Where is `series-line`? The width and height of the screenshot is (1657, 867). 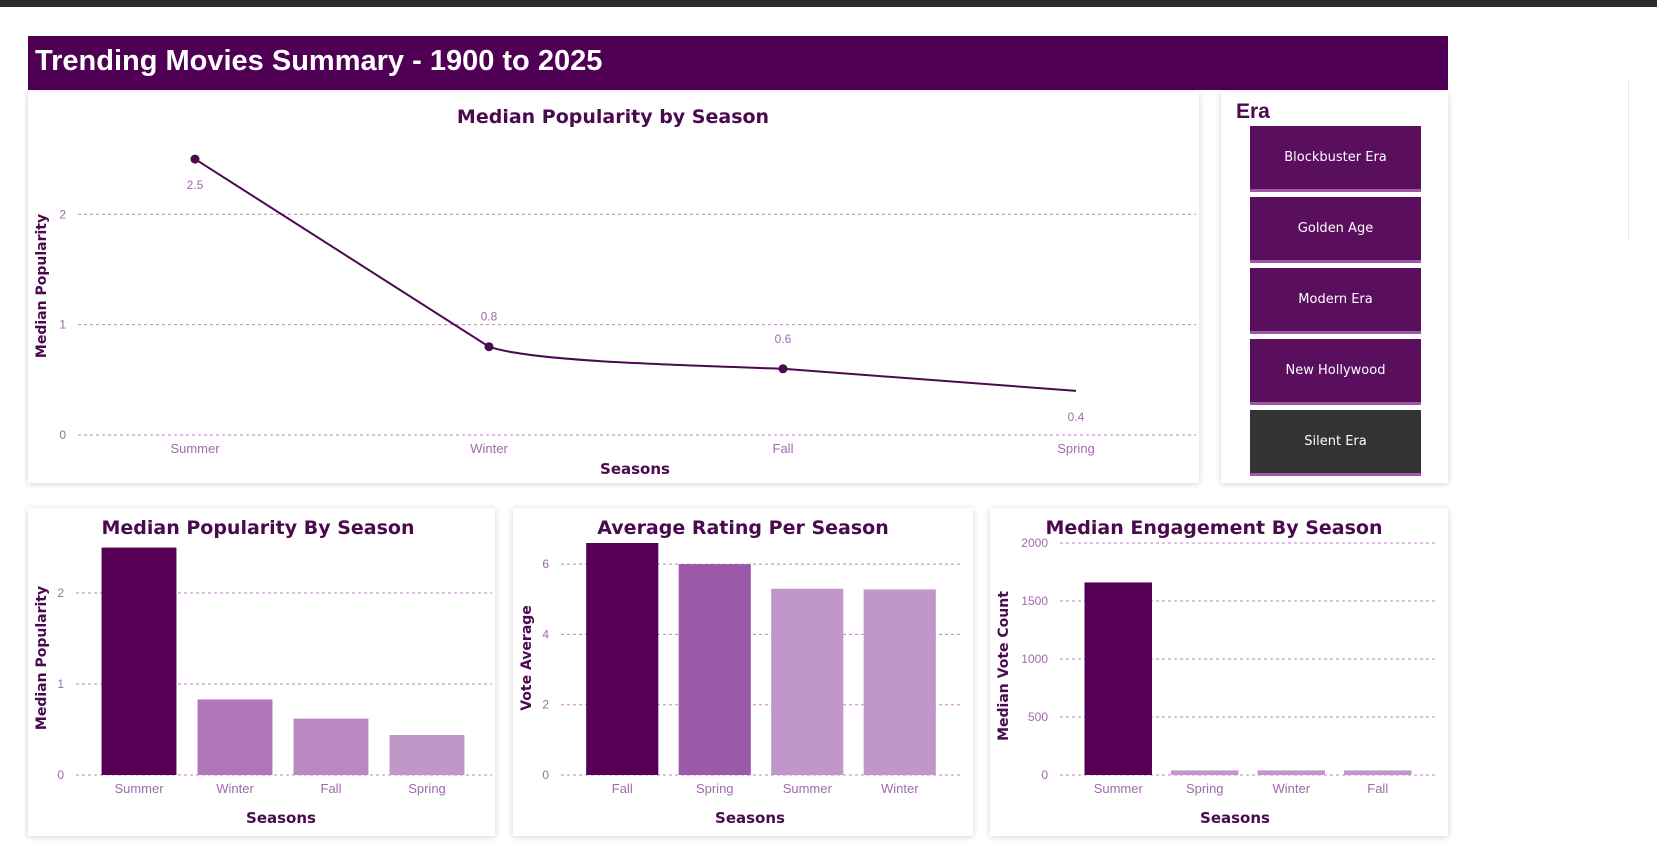 series-line is located at coordinates (635, 275).